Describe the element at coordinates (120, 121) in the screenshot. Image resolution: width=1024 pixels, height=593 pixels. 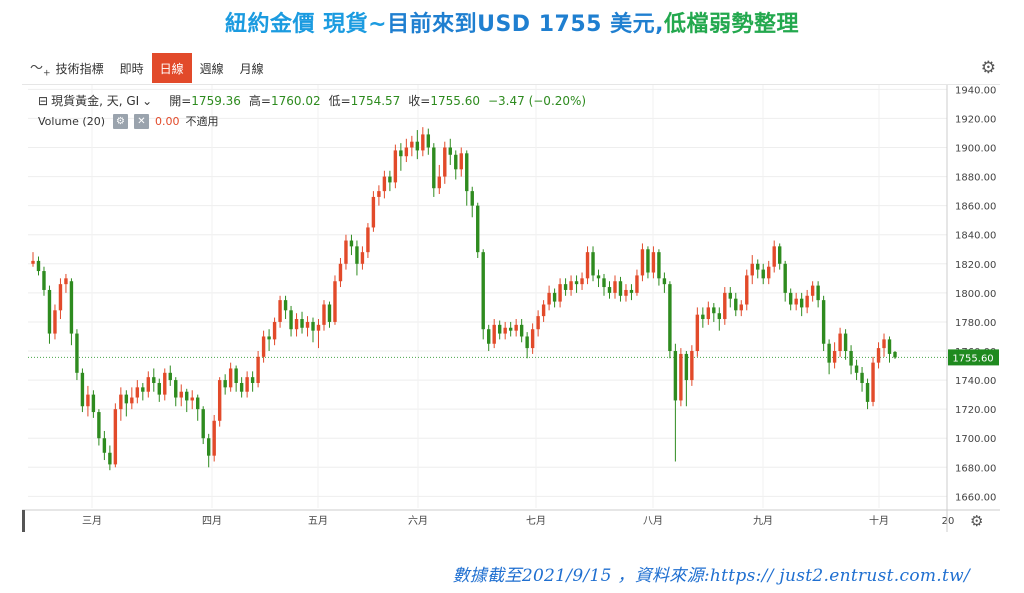
I see `gear-small-icon: ⚙` at that location.